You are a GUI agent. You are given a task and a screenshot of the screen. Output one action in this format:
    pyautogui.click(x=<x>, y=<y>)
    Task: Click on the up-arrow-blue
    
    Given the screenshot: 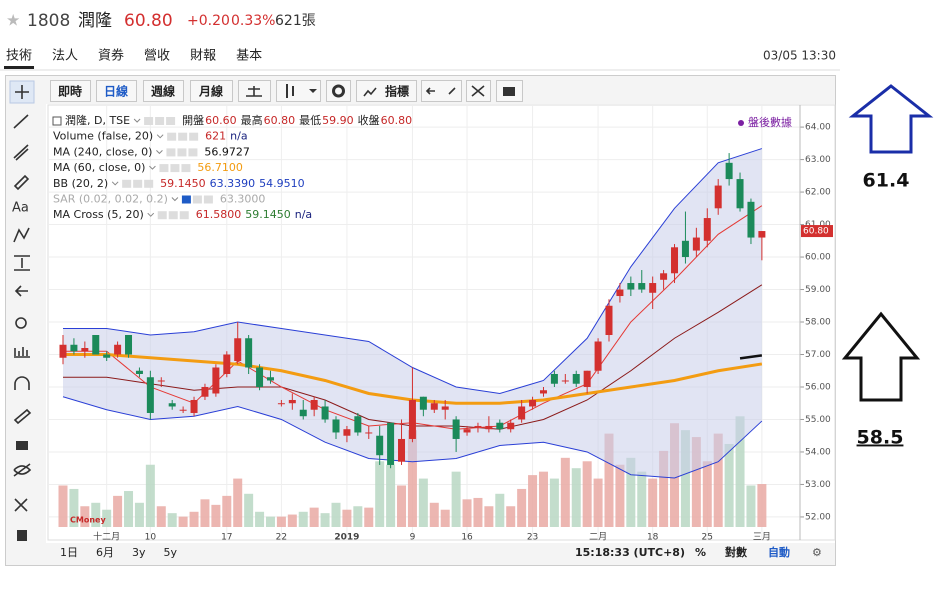 What is the action you would take?
    pyautogui.click(x=891, y=119)
    